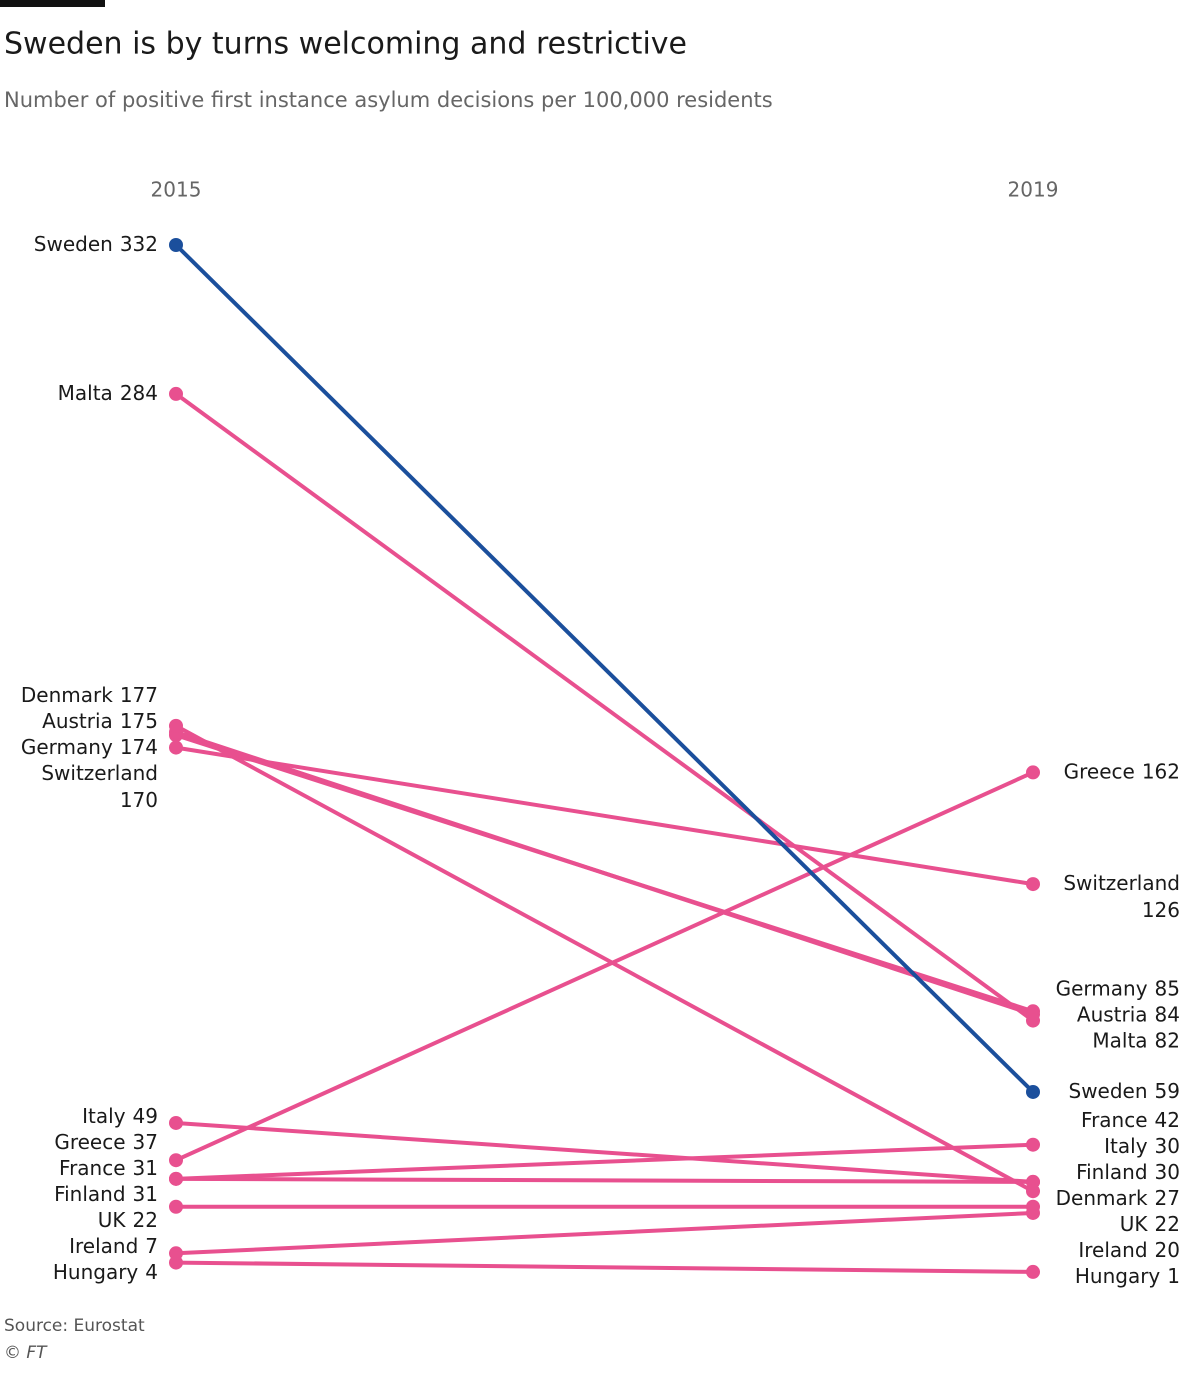 The height and width of the screenshot is (1380, 1200). What do you see at coordinates (1161, 771) in the screenshot?
I see `label-value: 162` at bounding box center [1161, 771].